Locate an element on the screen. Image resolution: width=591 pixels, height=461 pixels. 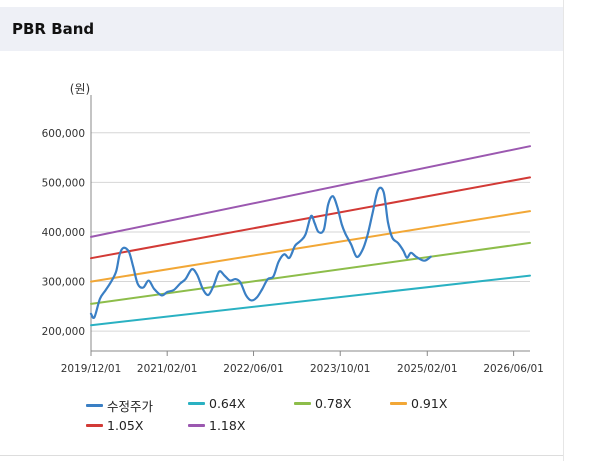
legend-label: 0.78X is located at coordinates (333, 403).